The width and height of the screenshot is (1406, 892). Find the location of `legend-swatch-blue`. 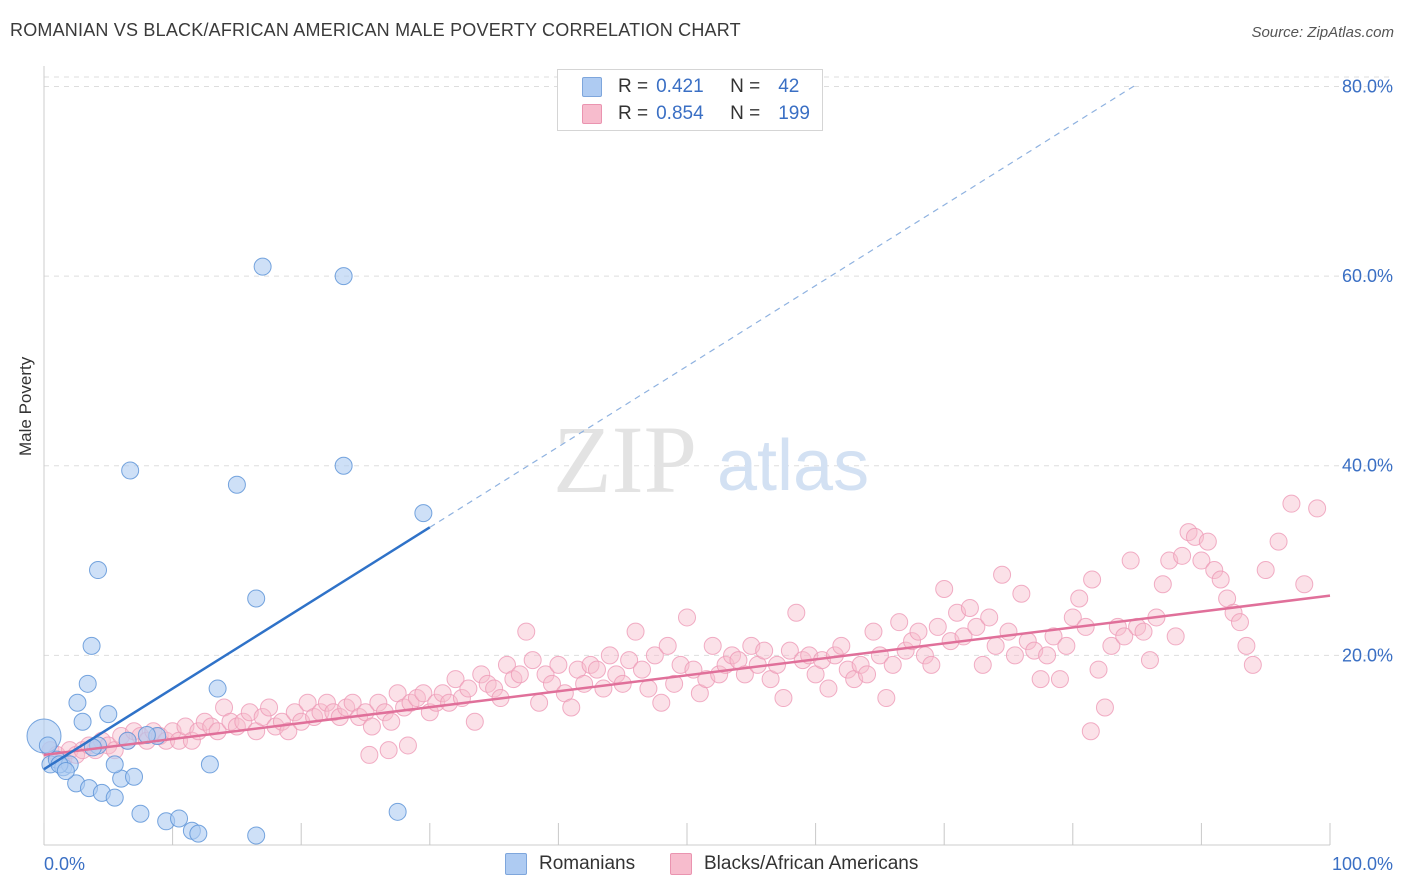

legend-swatch-blue is located at coordinates (592, 87).